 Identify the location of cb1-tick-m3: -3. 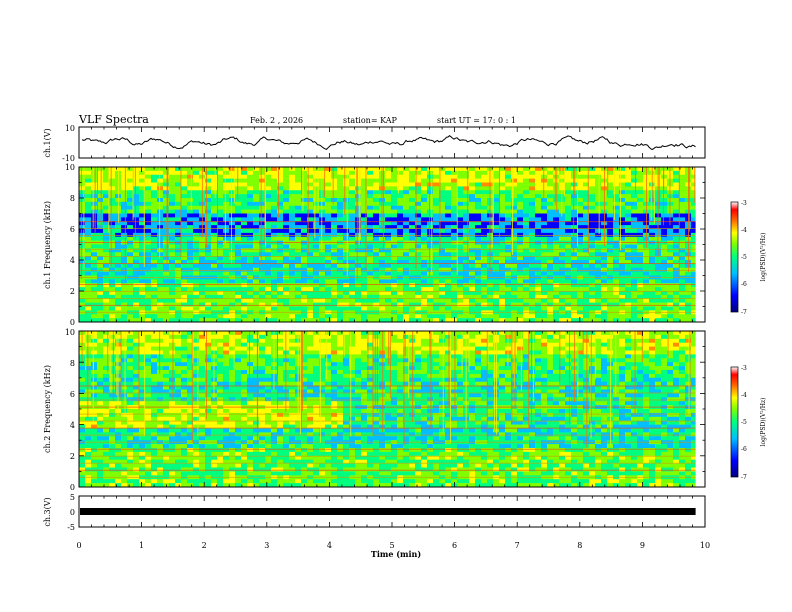
(744, 203).